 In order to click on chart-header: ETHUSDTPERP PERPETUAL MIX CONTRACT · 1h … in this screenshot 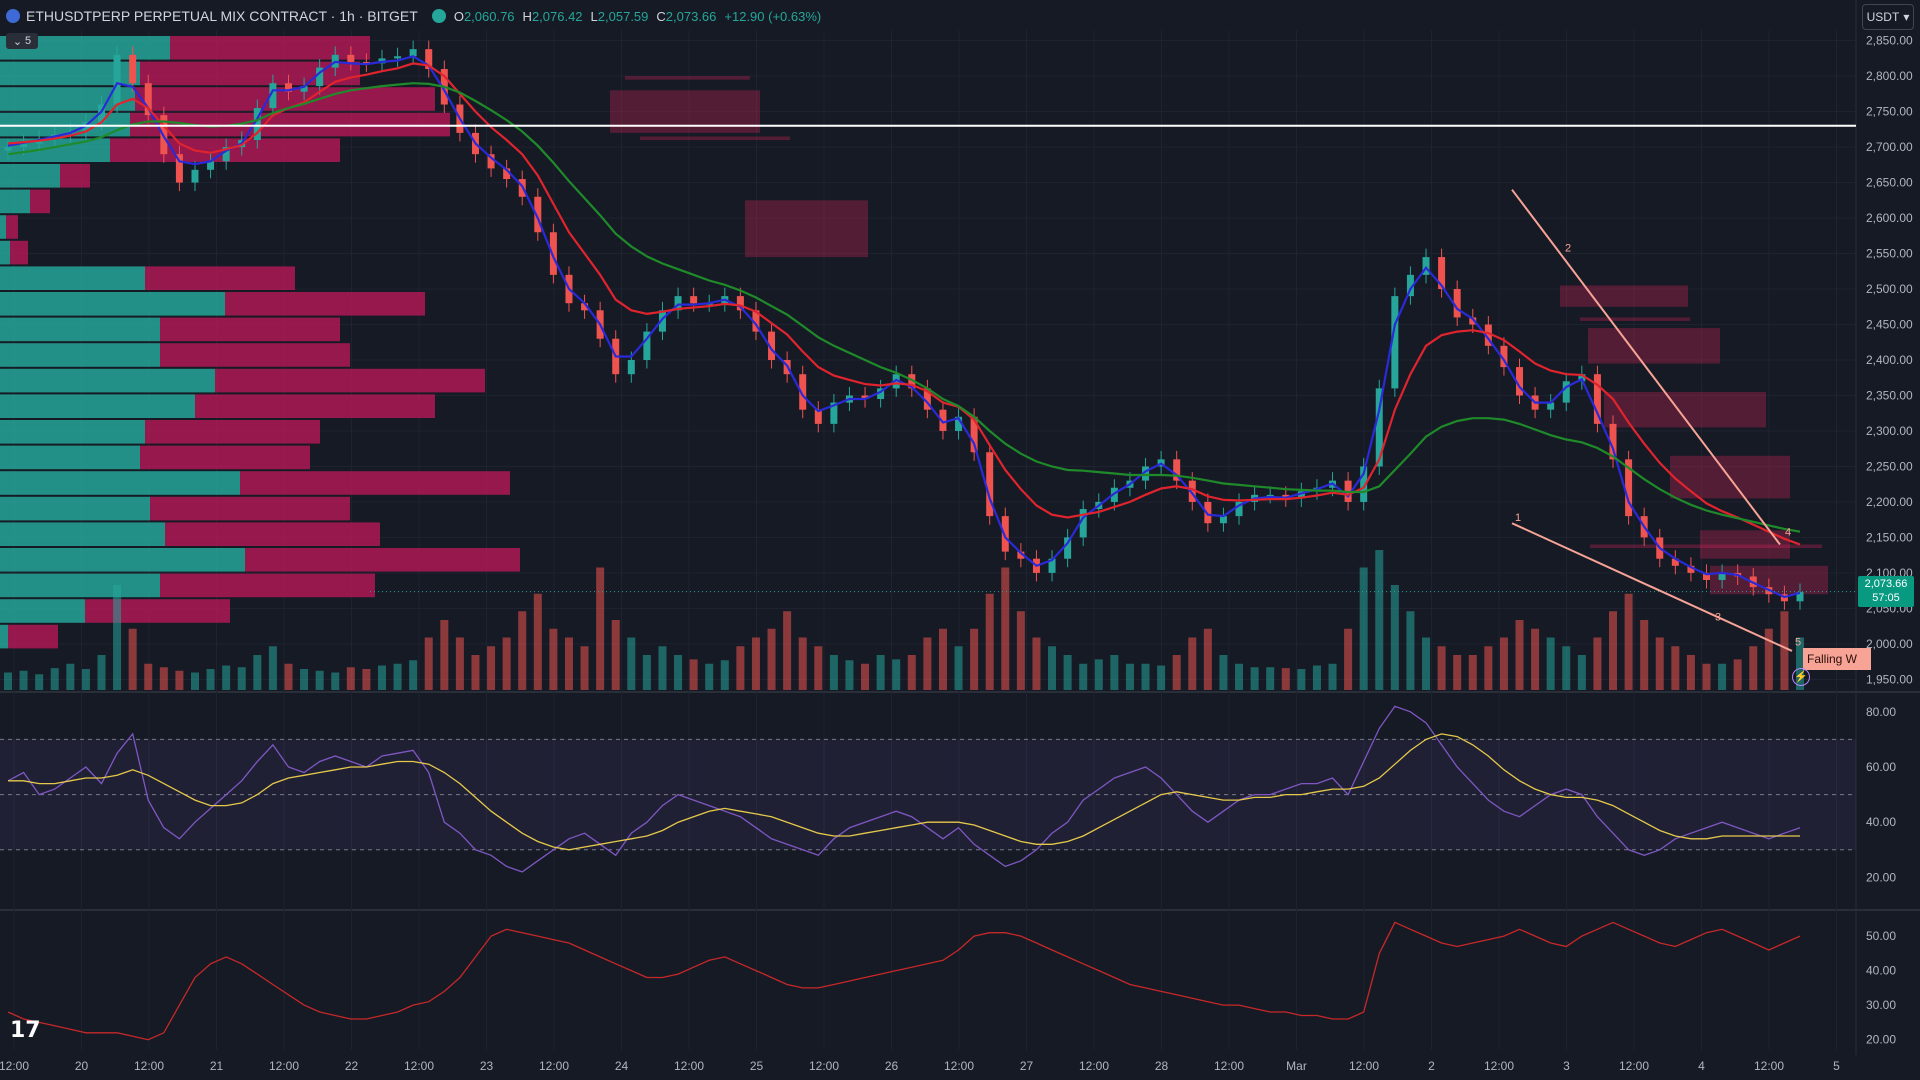, I will do `click(413, 16)`.